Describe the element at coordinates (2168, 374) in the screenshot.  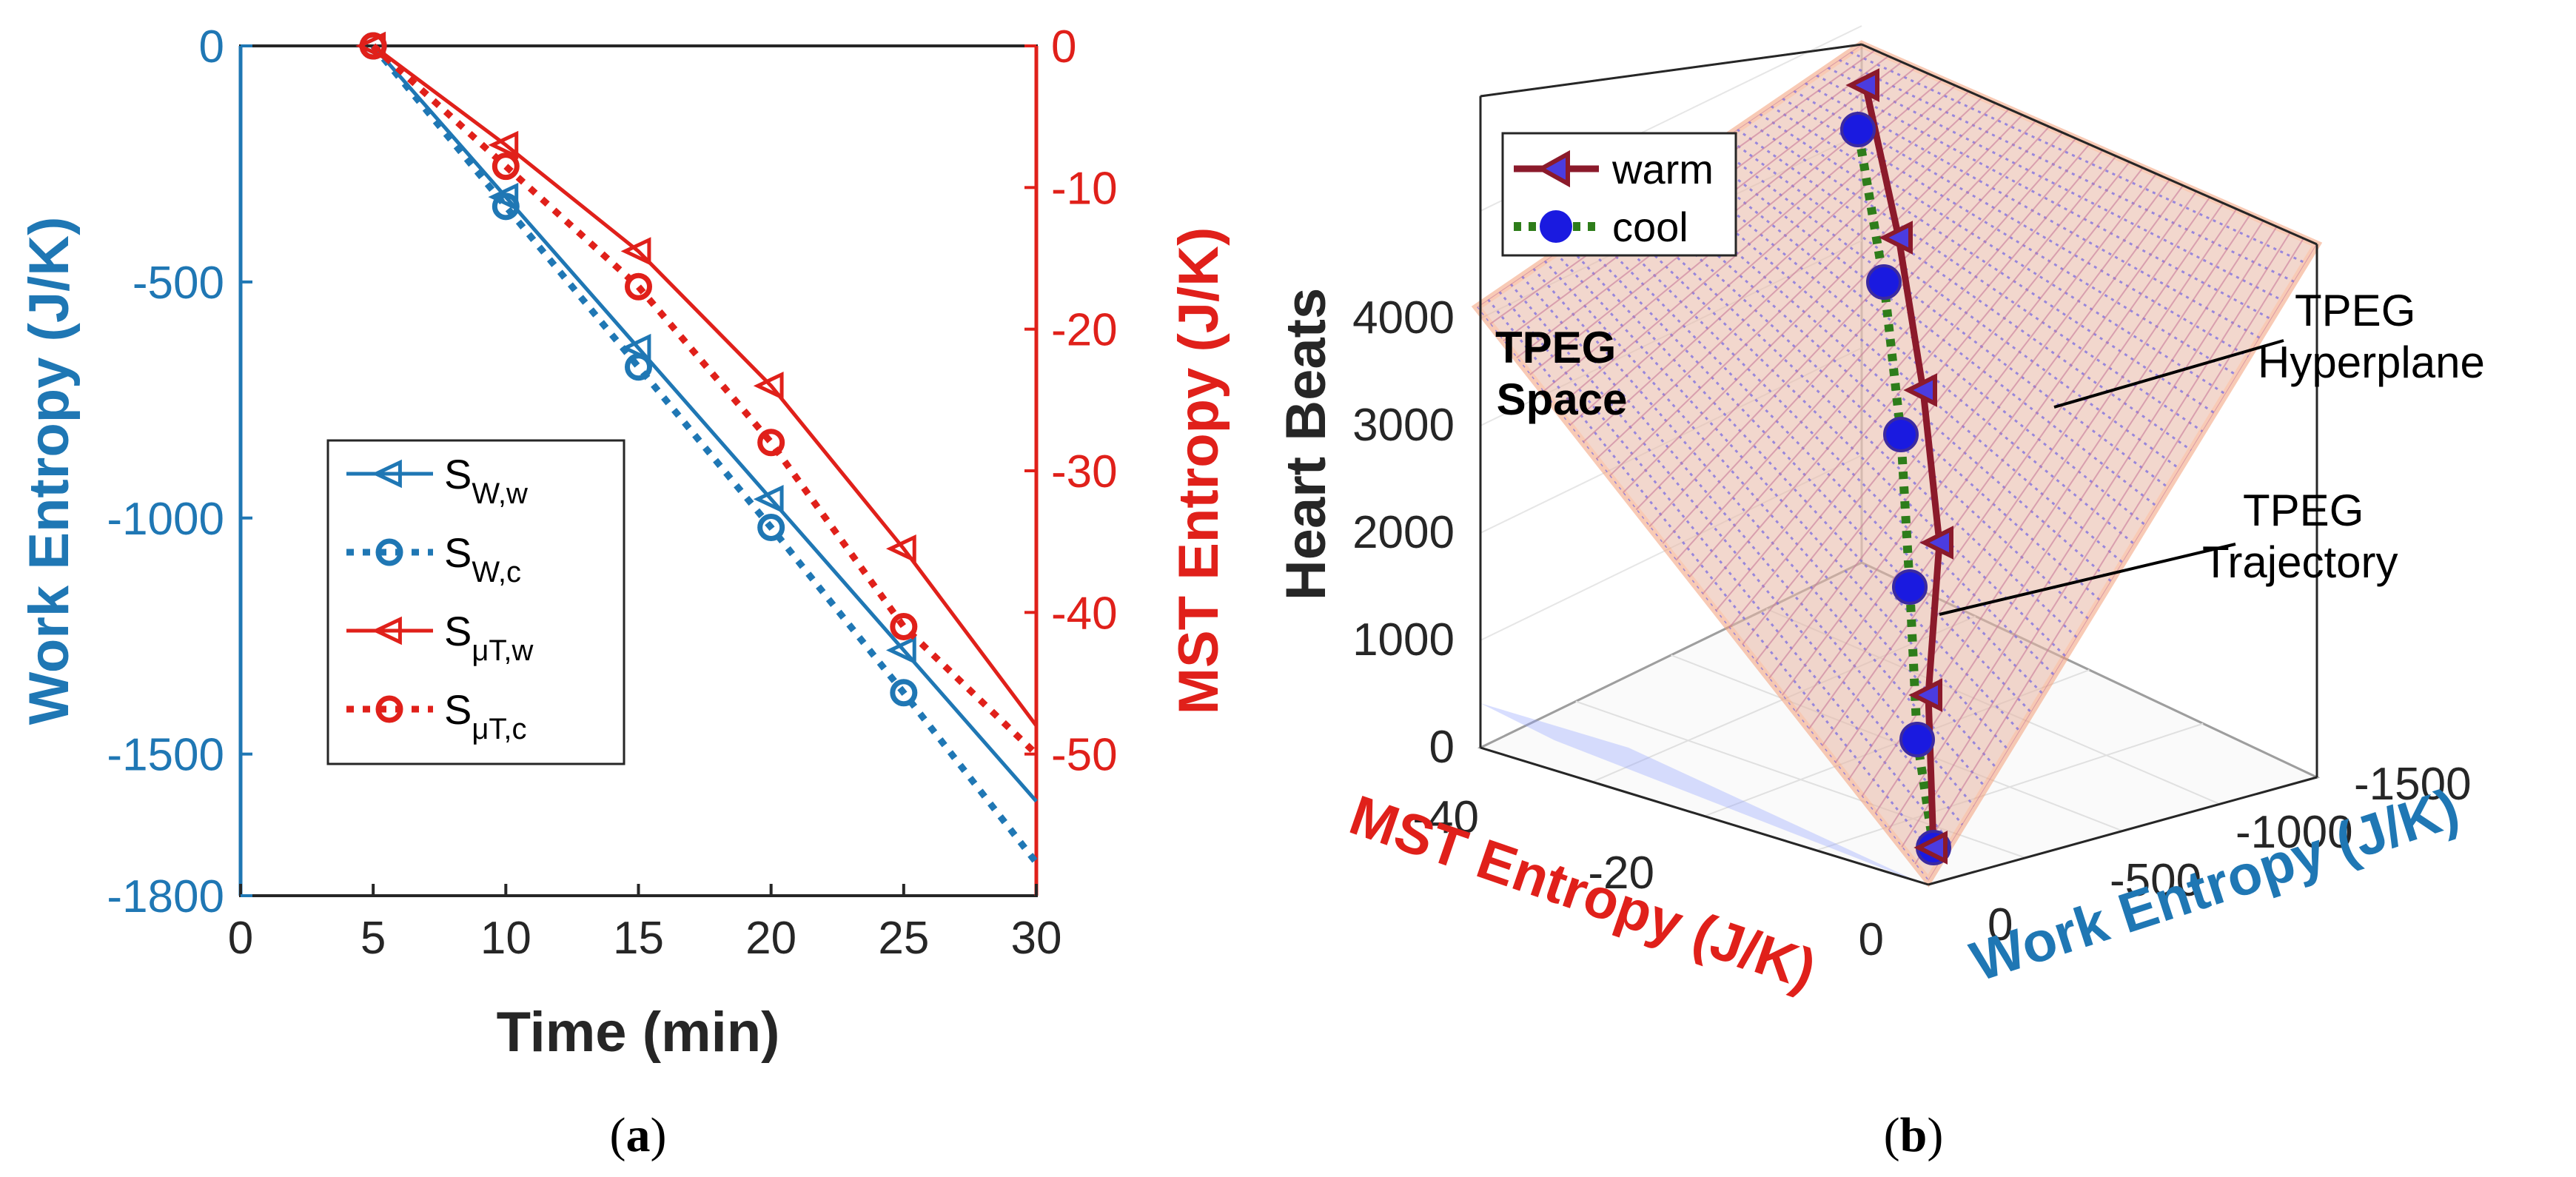
I see `hyperplane-pointer` at that location.